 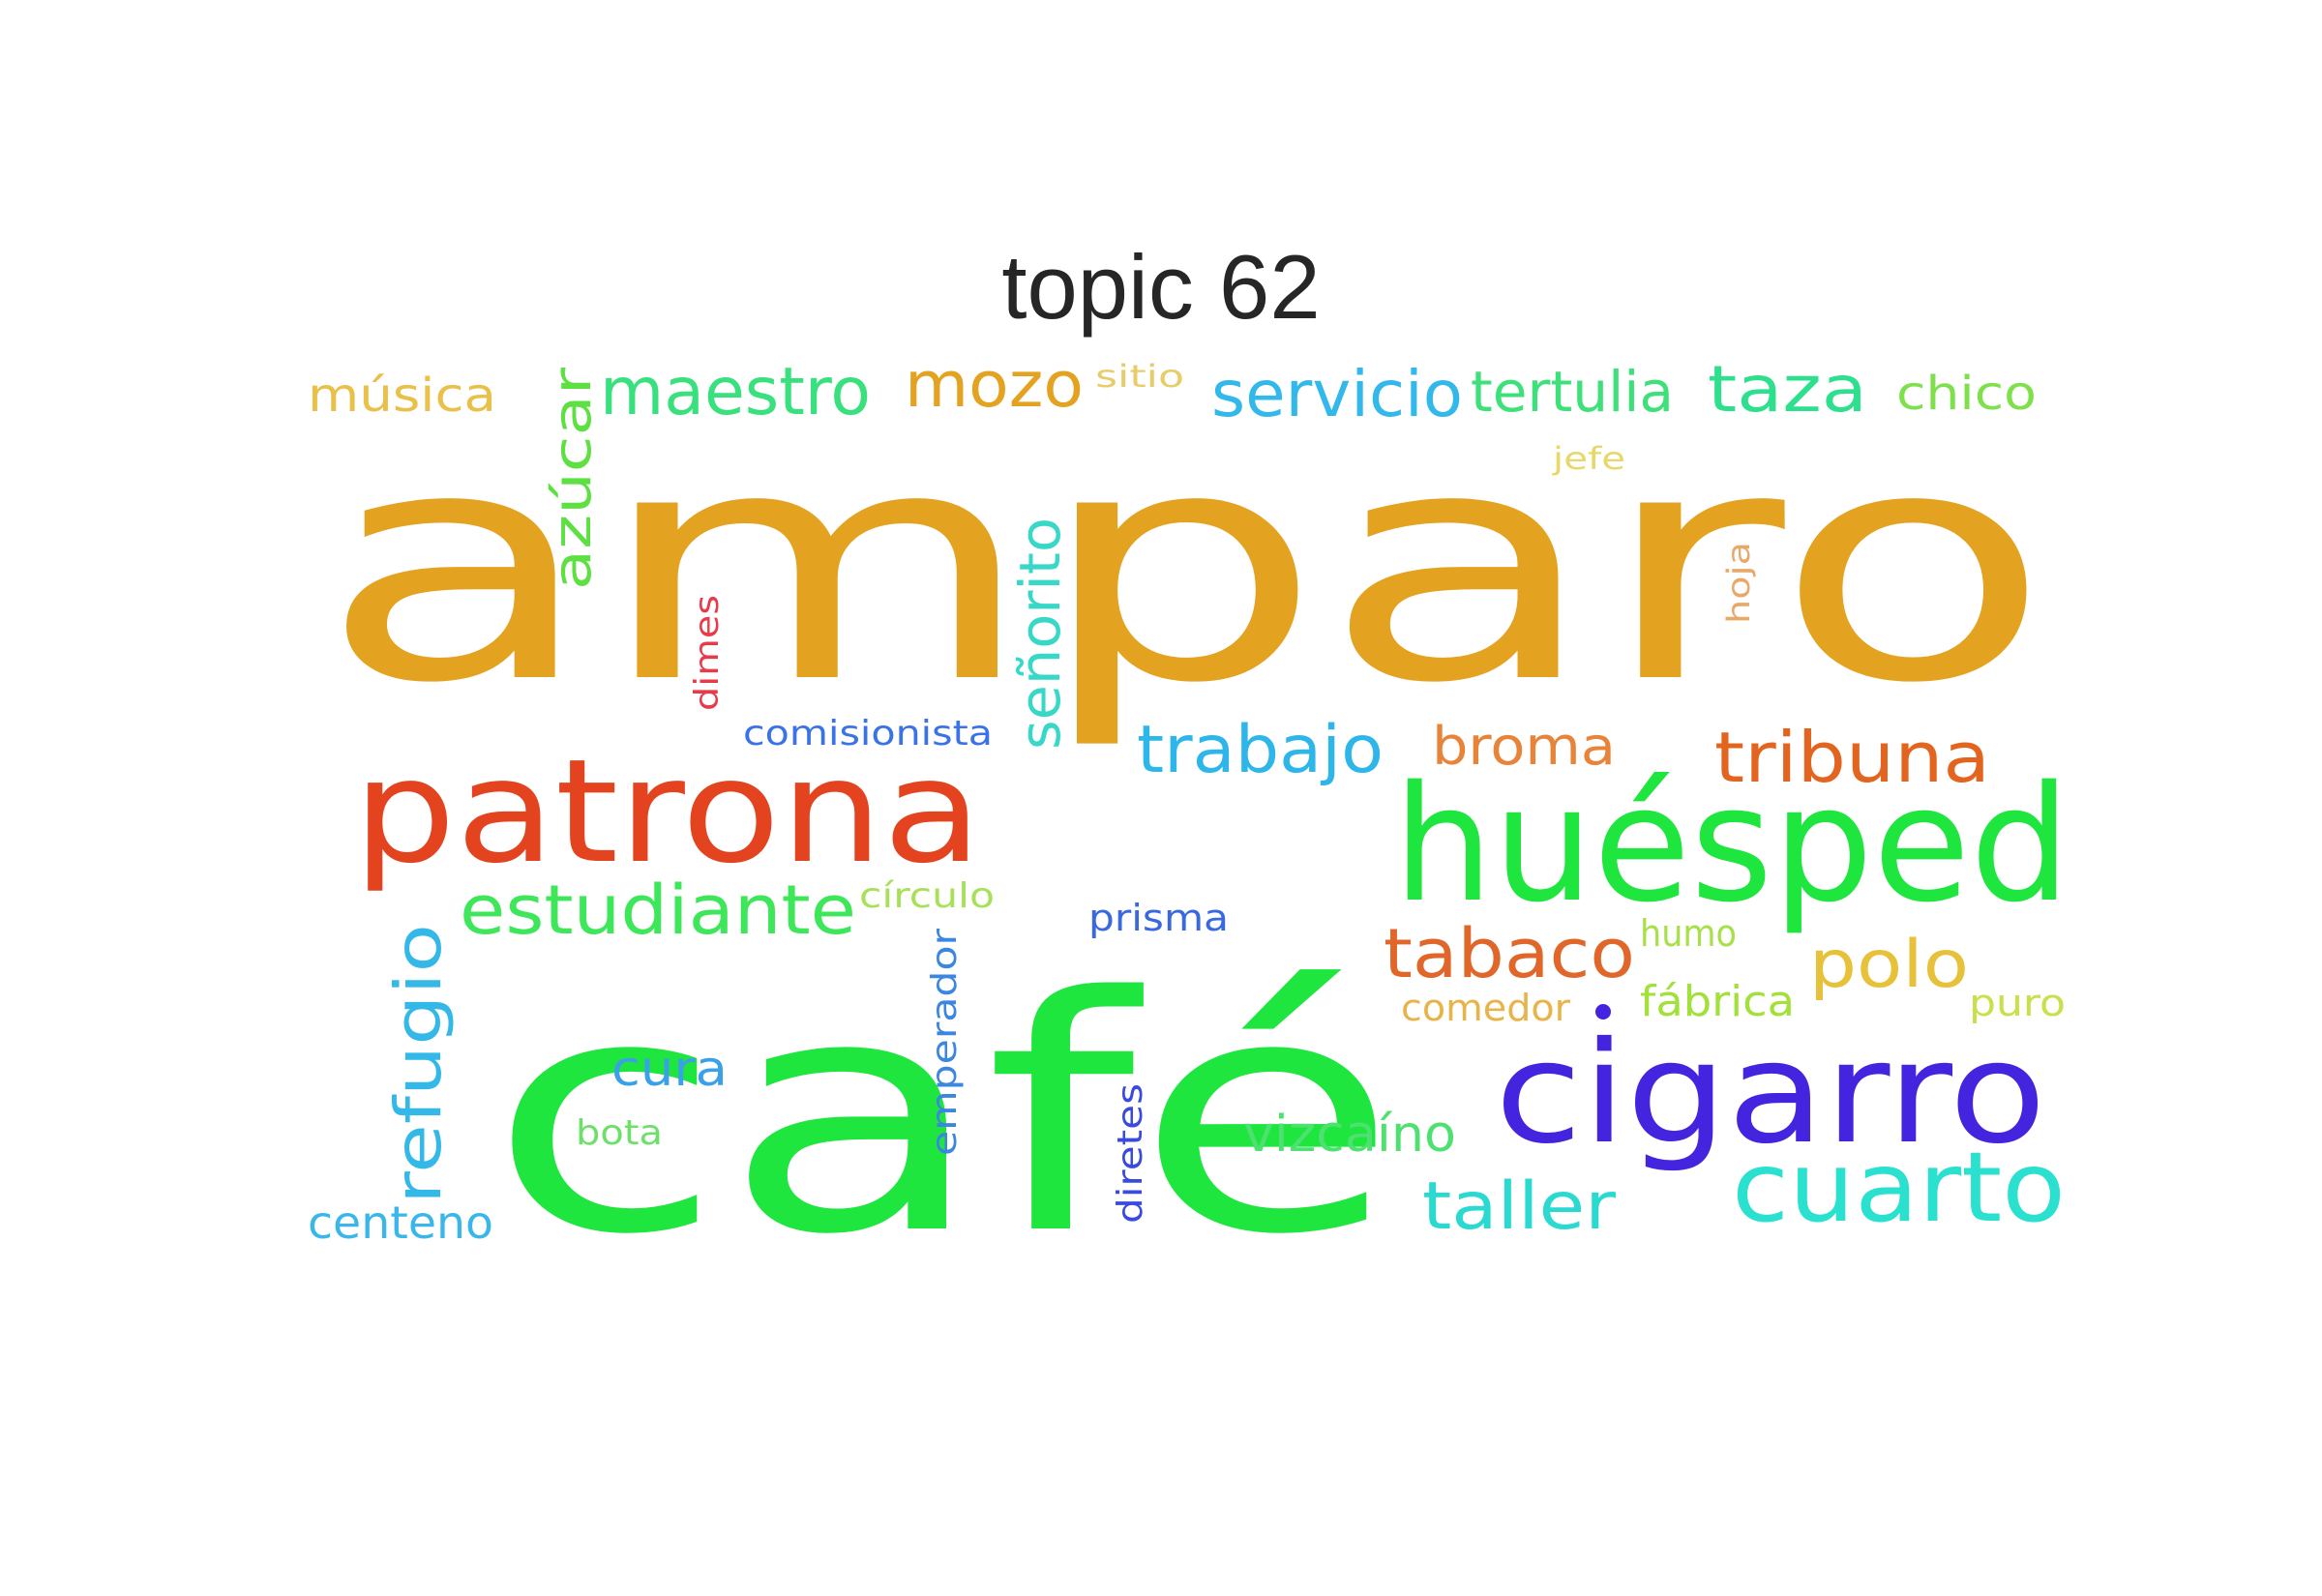 I want to click on word-25: chico, so click(x=1966, y=394).